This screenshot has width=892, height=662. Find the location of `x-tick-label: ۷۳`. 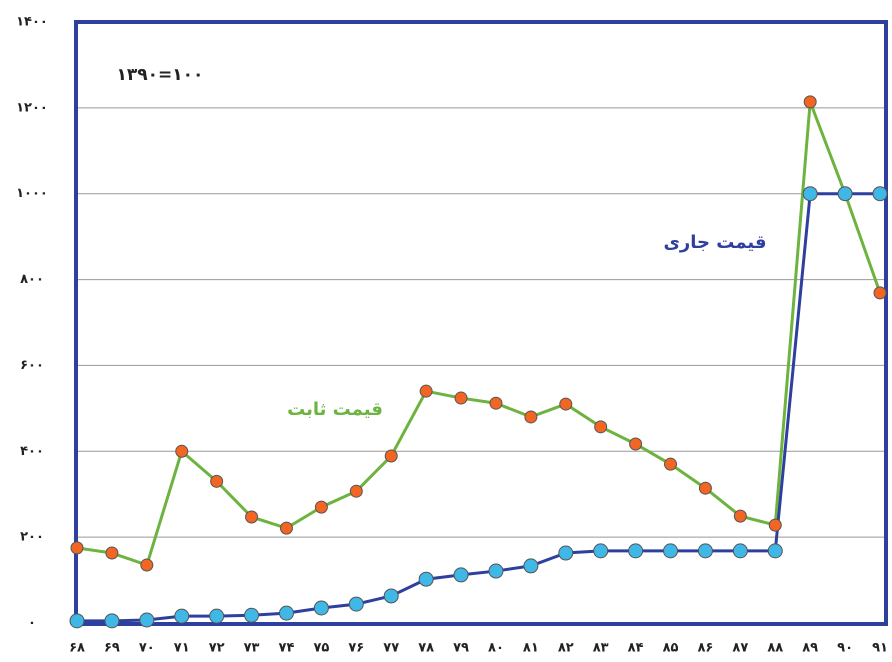

x-tick-label: ۷۳ is located at coordinates (252, 648).